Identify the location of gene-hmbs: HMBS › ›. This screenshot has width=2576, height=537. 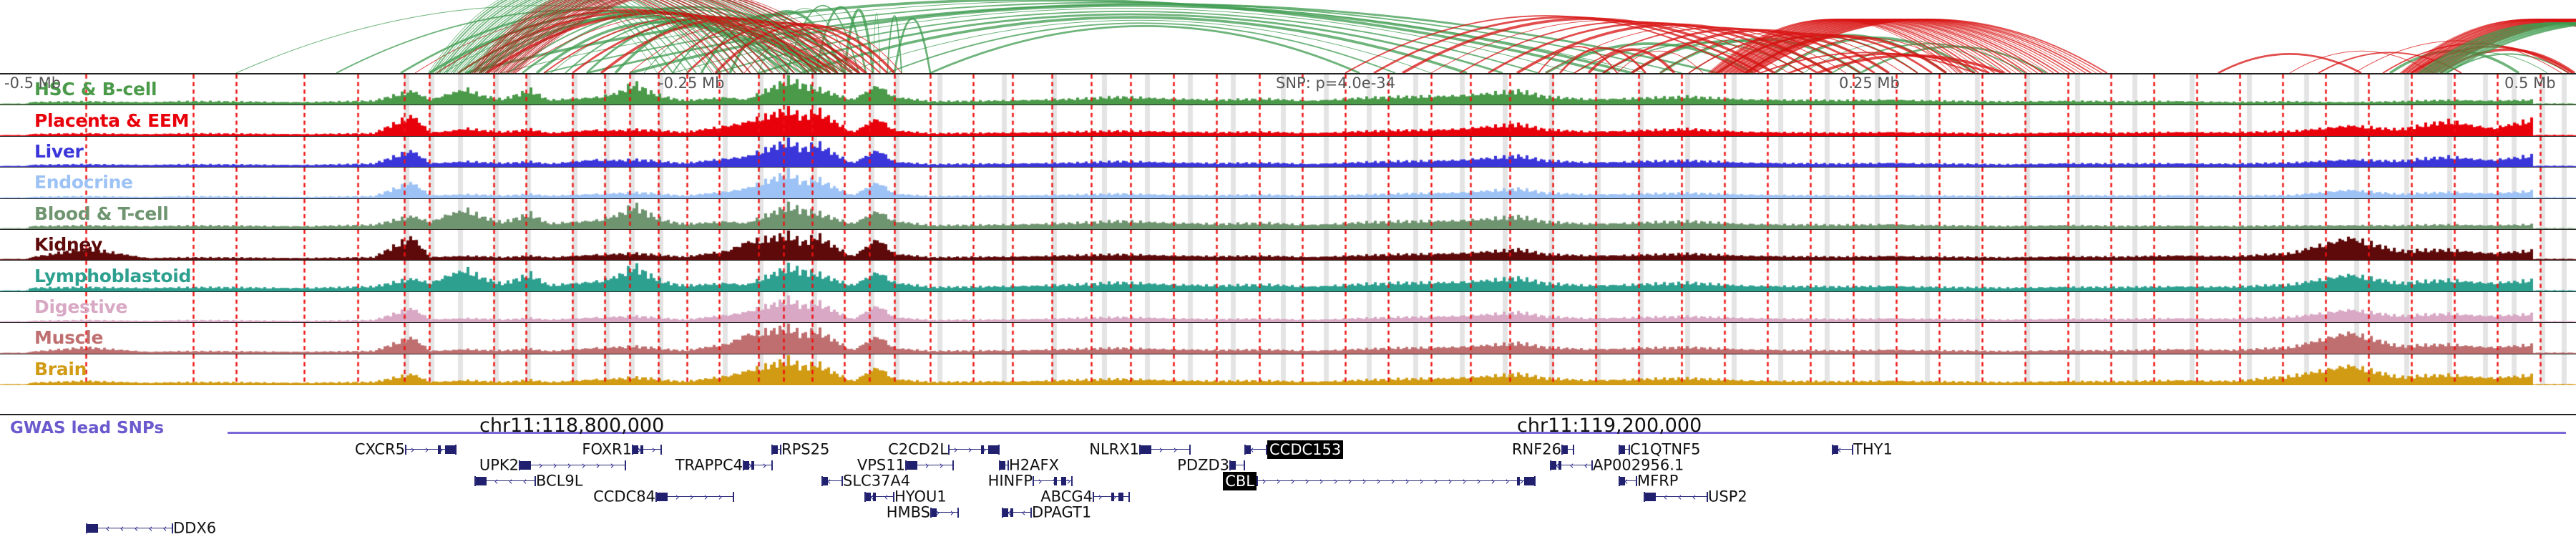
(922, 512).